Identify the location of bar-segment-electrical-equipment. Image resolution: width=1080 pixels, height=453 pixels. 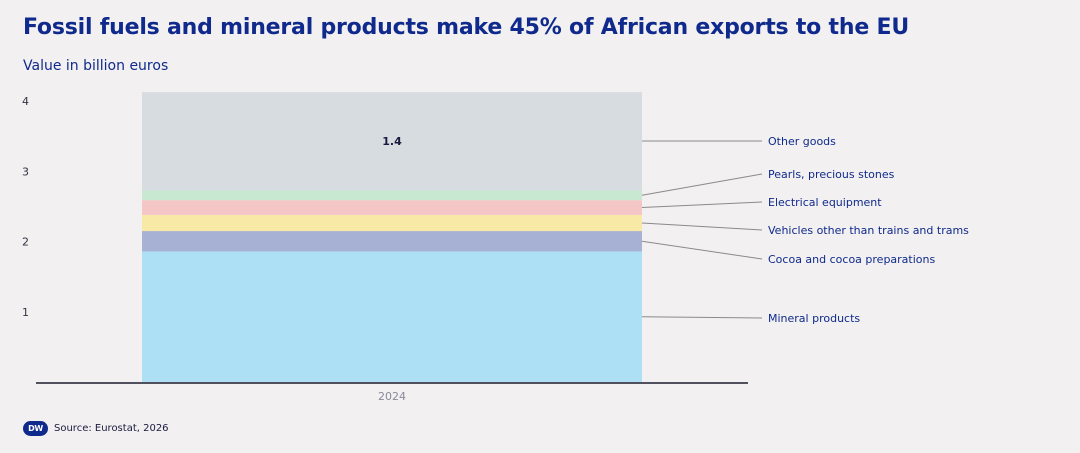
(392, 207).